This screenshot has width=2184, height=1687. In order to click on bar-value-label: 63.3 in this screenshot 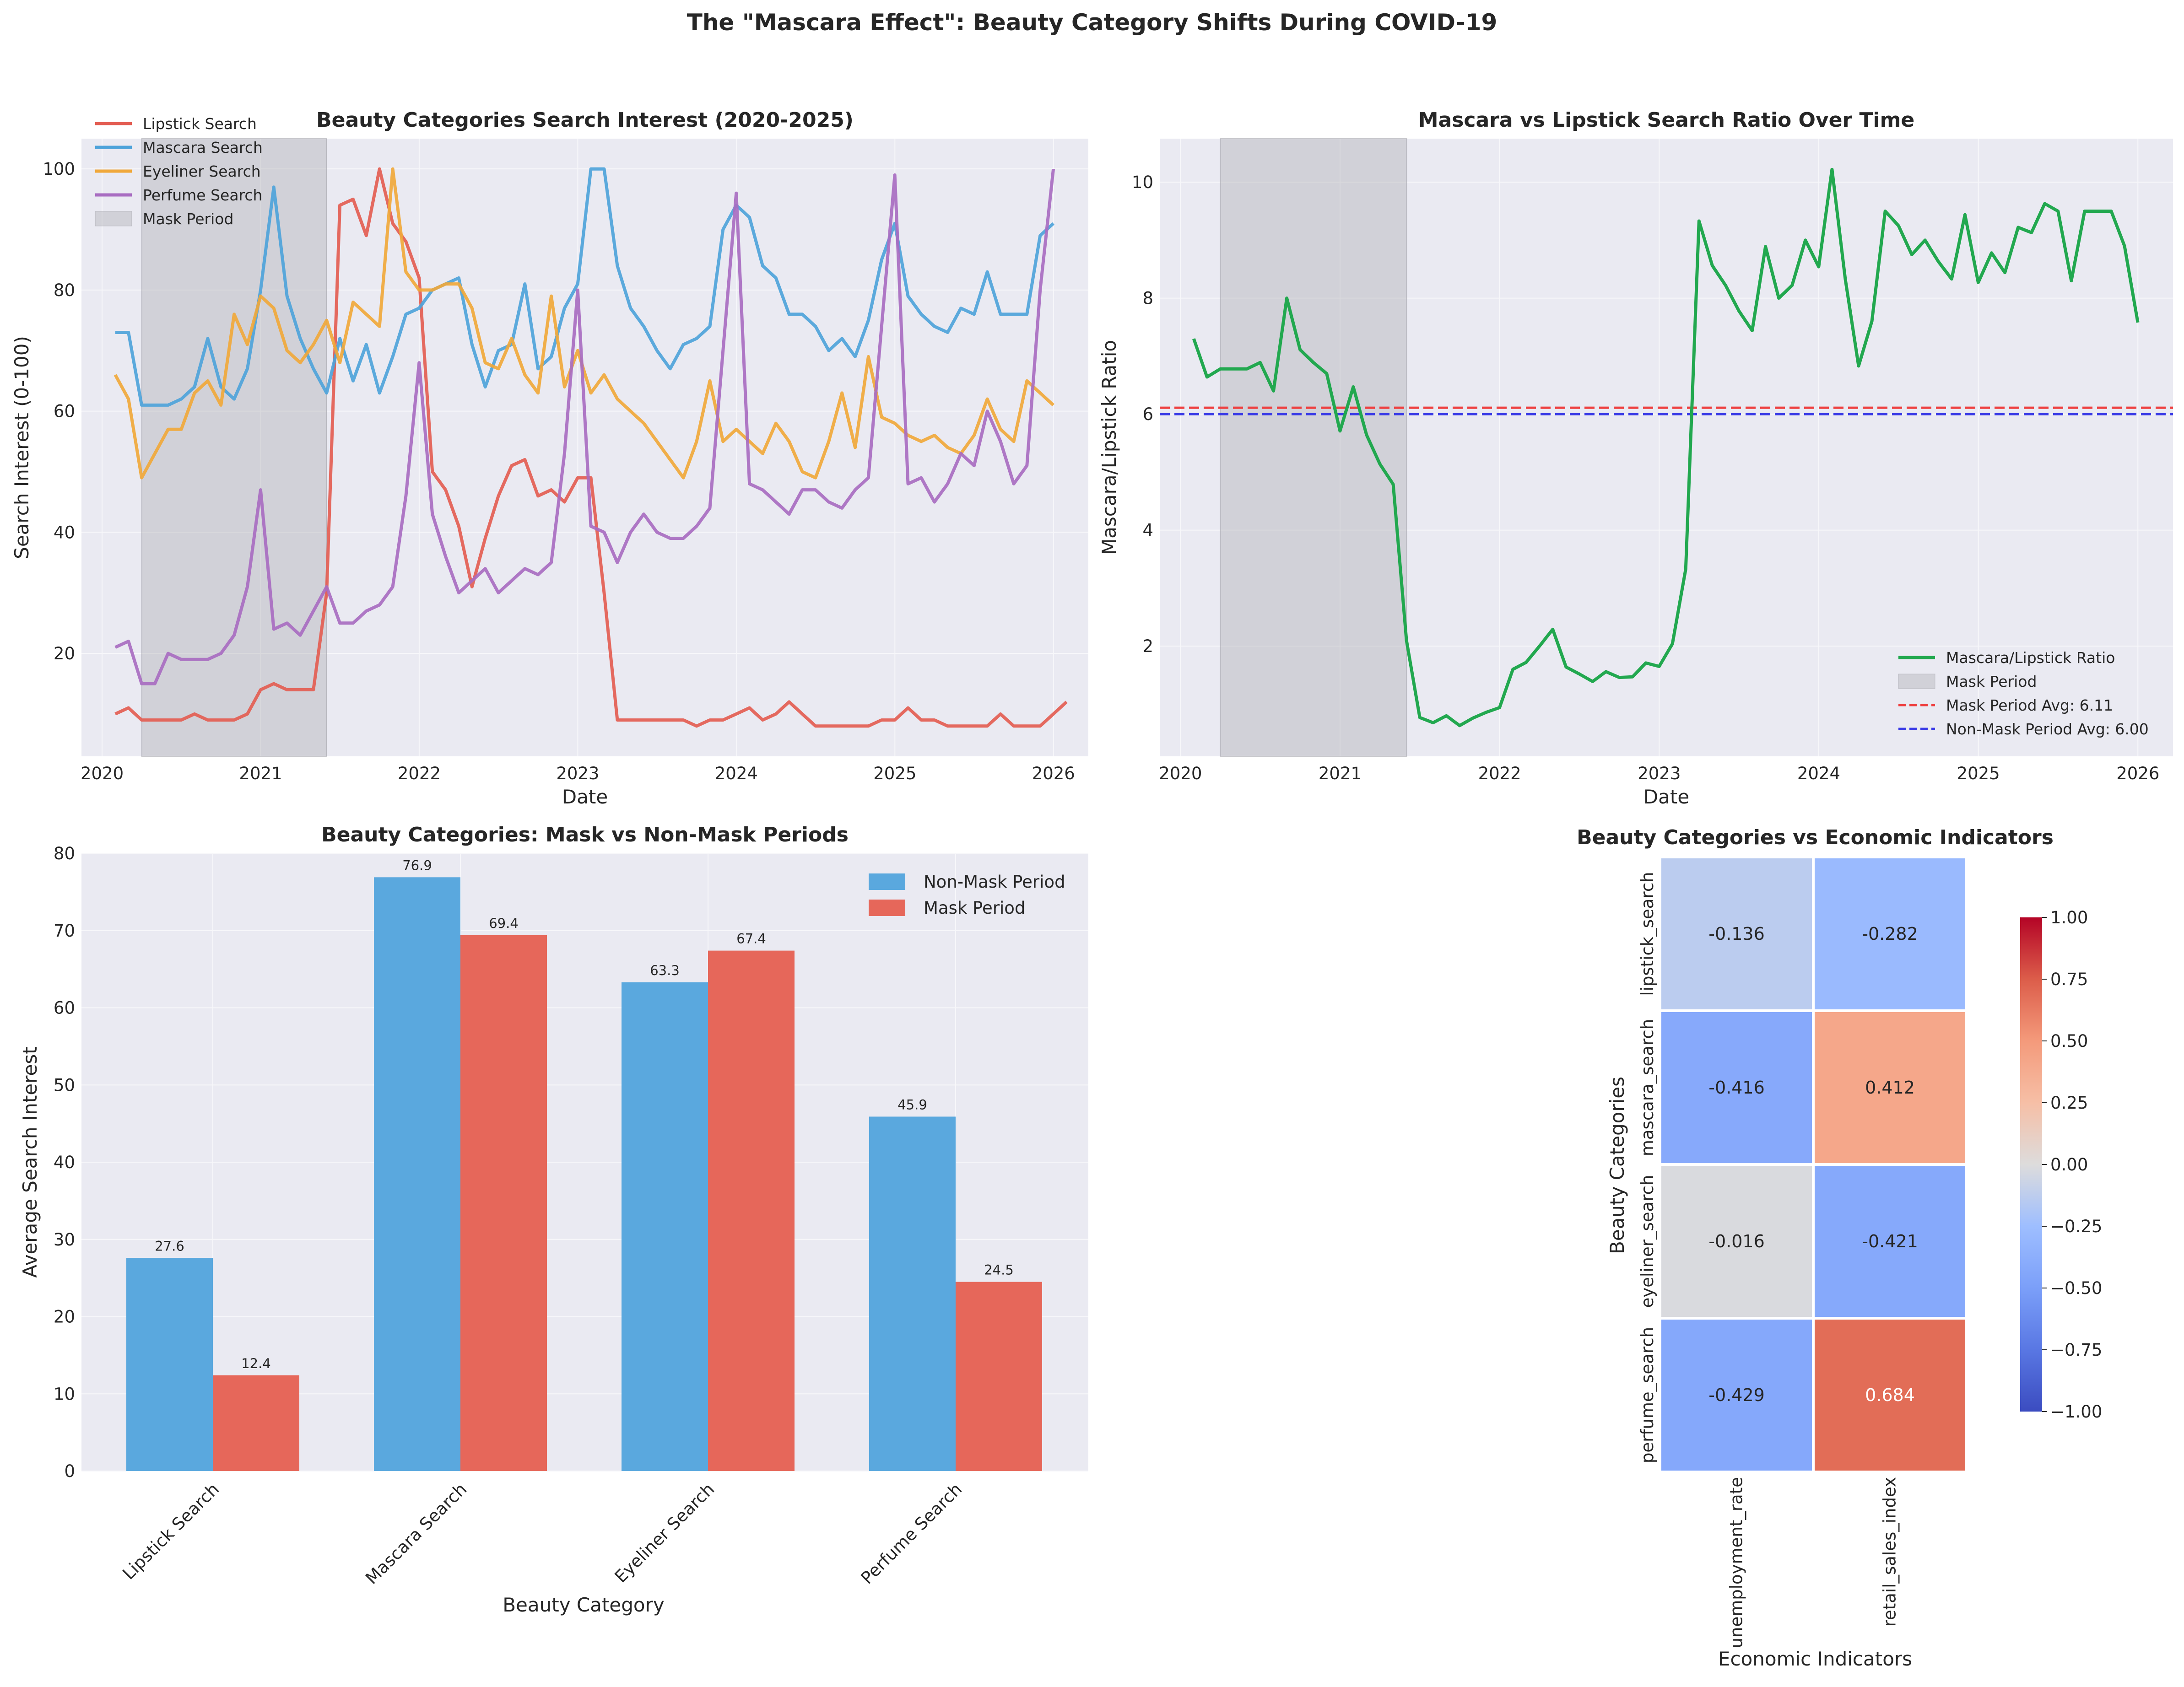, I will do `click(665, 970)`.